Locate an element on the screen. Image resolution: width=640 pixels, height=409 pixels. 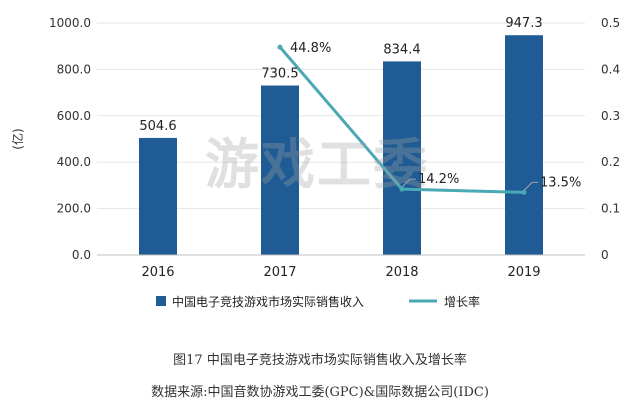
y2-tick-label: 0.5 is located at coordinates (610, 23).